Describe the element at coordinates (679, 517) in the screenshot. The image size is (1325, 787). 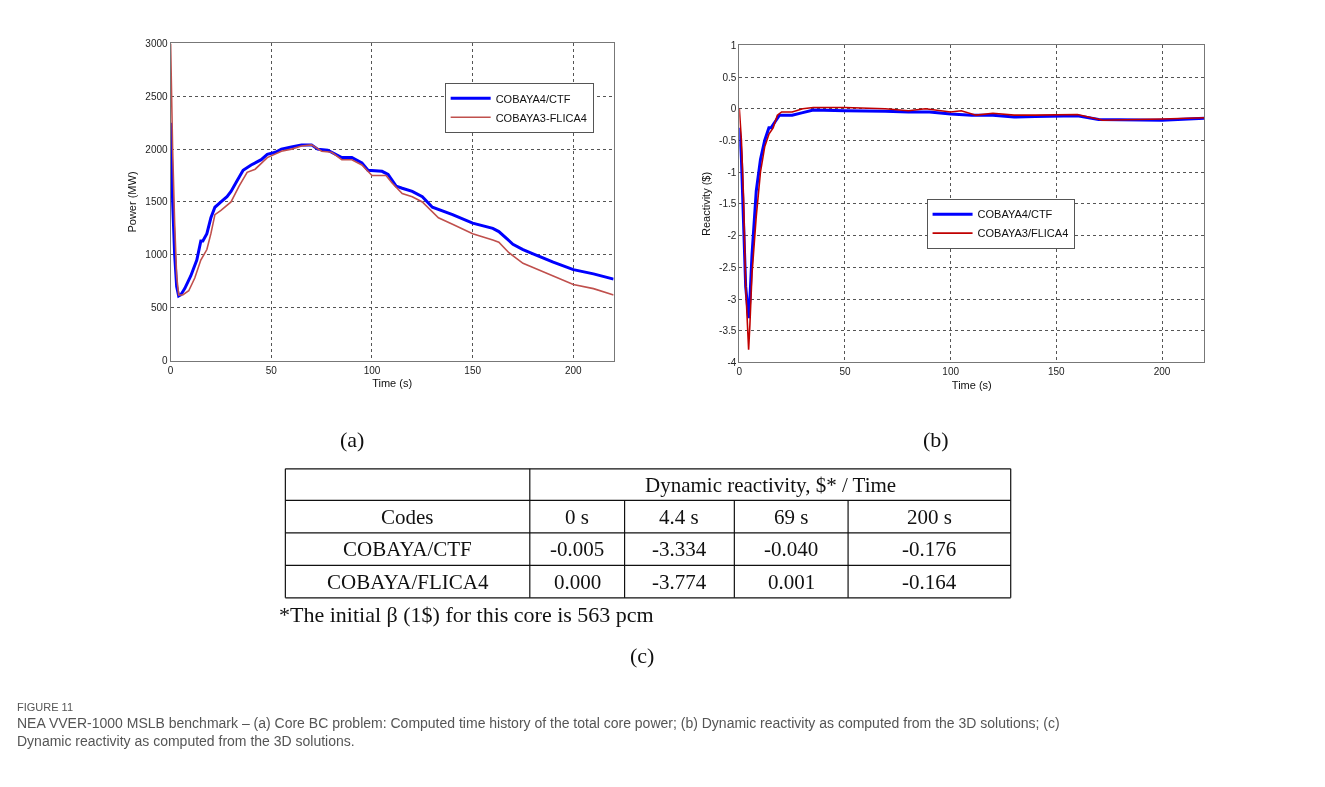
I see `text: 4.4 s` at that location.